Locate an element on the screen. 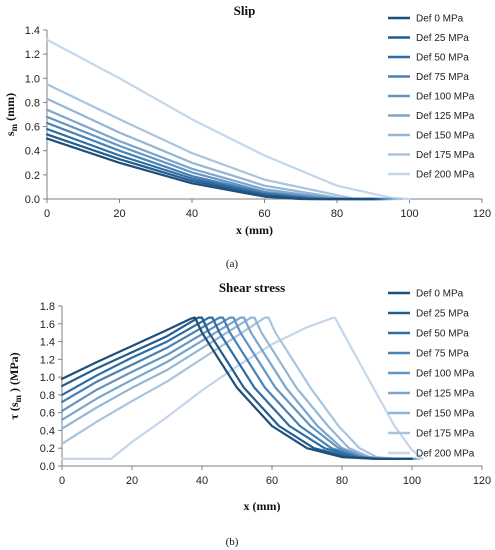 The image size is (495, 550). caption-b: (b) is located at coordinates (232, 542).